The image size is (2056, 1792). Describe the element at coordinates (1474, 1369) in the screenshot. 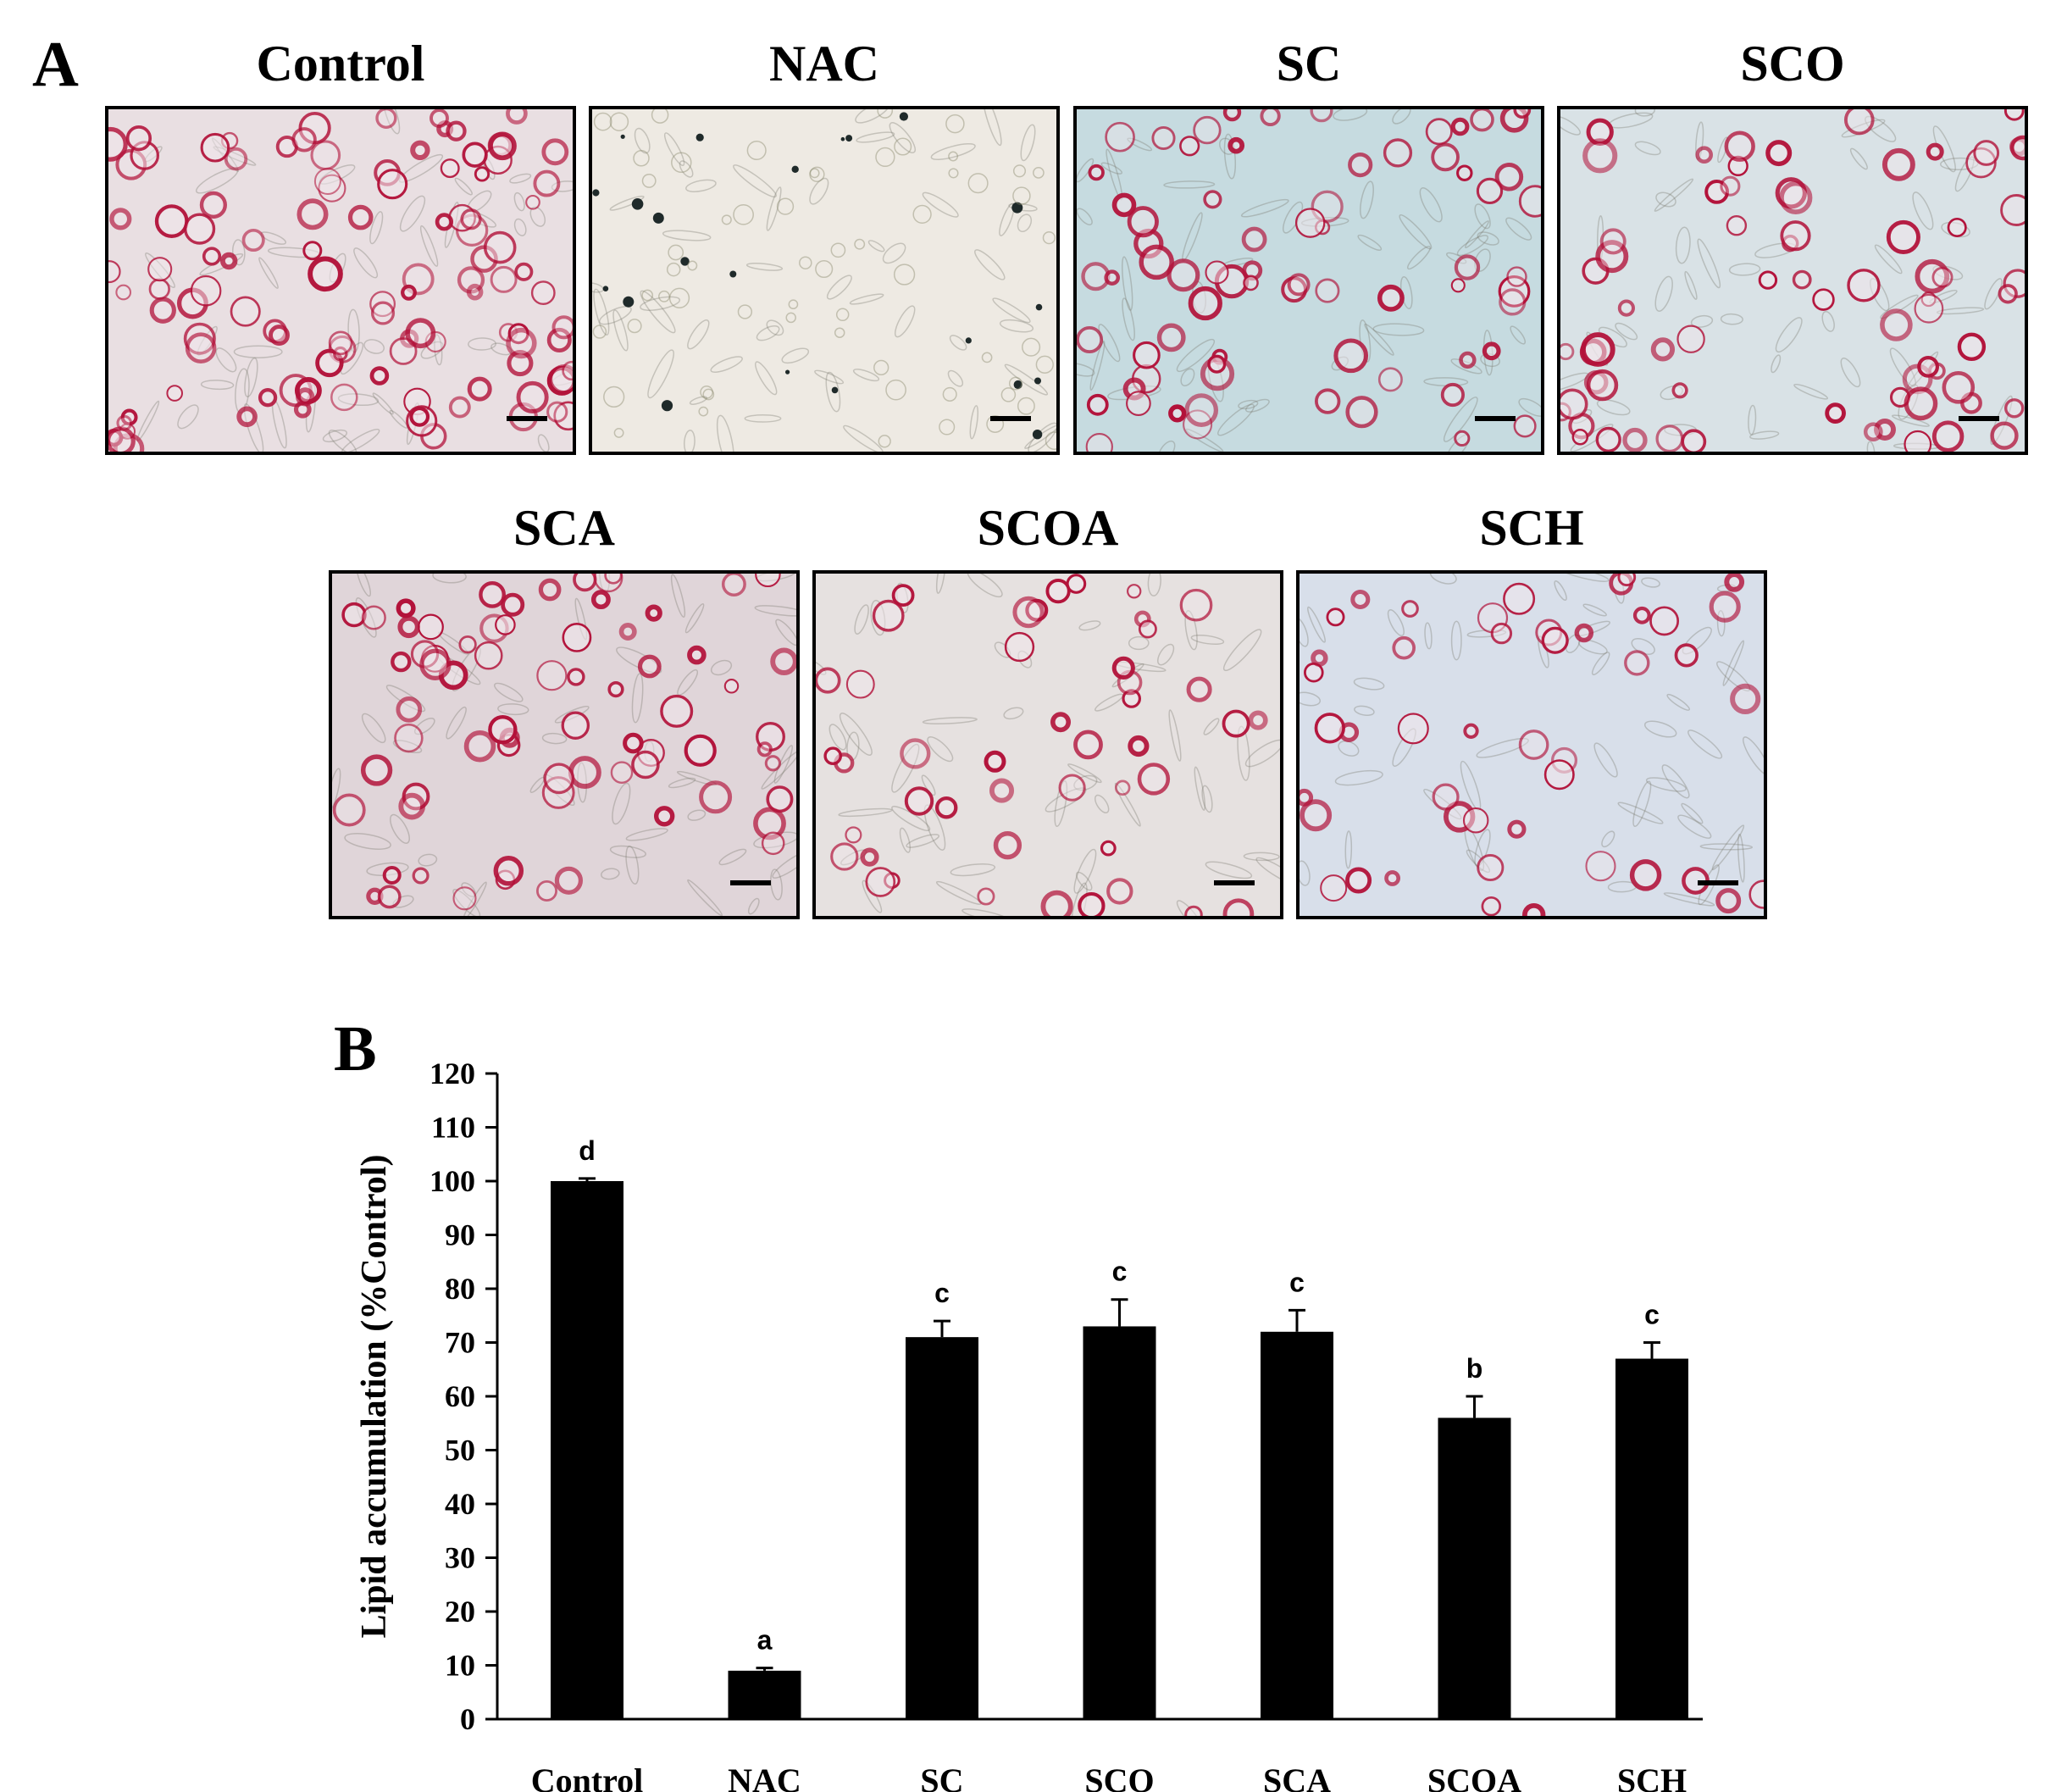

I see `significance-label: b` at that location.